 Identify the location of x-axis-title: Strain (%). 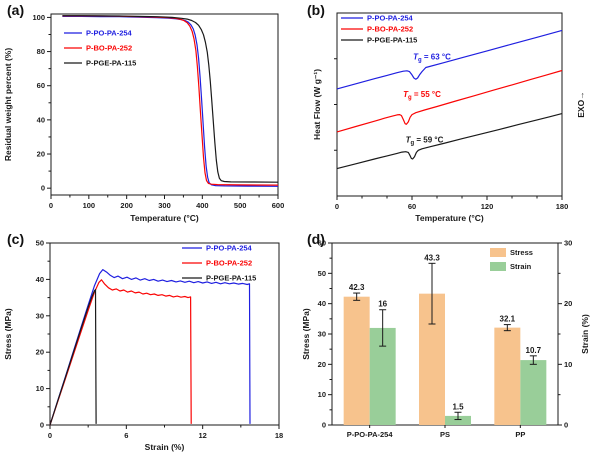
(165, 447).